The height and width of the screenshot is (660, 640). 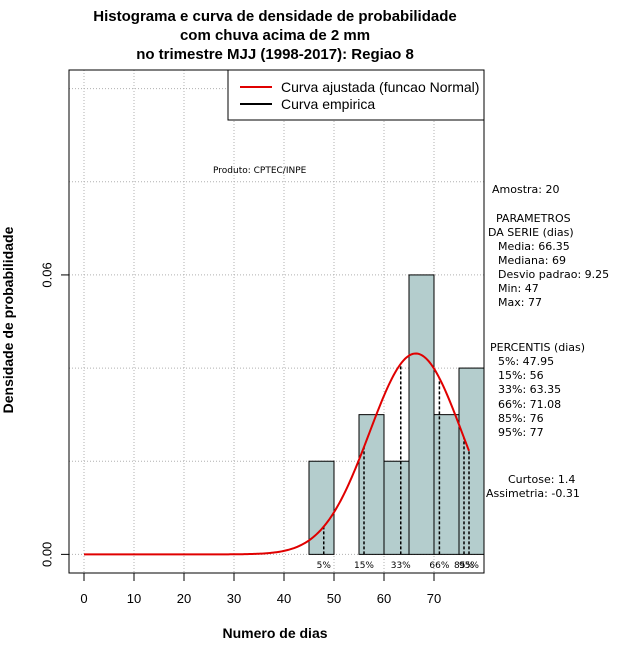 I want to click on x-tick-label-7: 70, so click(x=434, y=598).